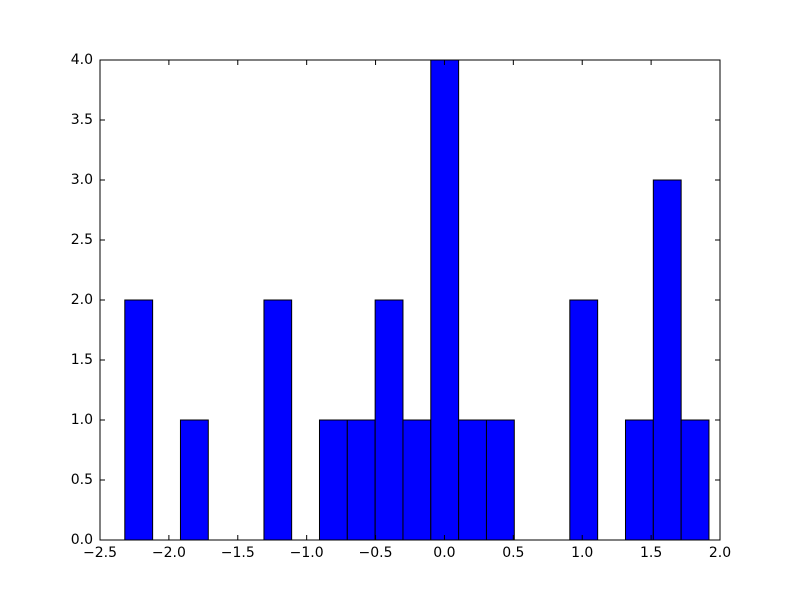 The height and width of the screenshot is (600, 800). What do you see at coordinates (82, 420) in the screenshot?
I see `y-tick-label: 1.0` at bounding box center [82, 420].